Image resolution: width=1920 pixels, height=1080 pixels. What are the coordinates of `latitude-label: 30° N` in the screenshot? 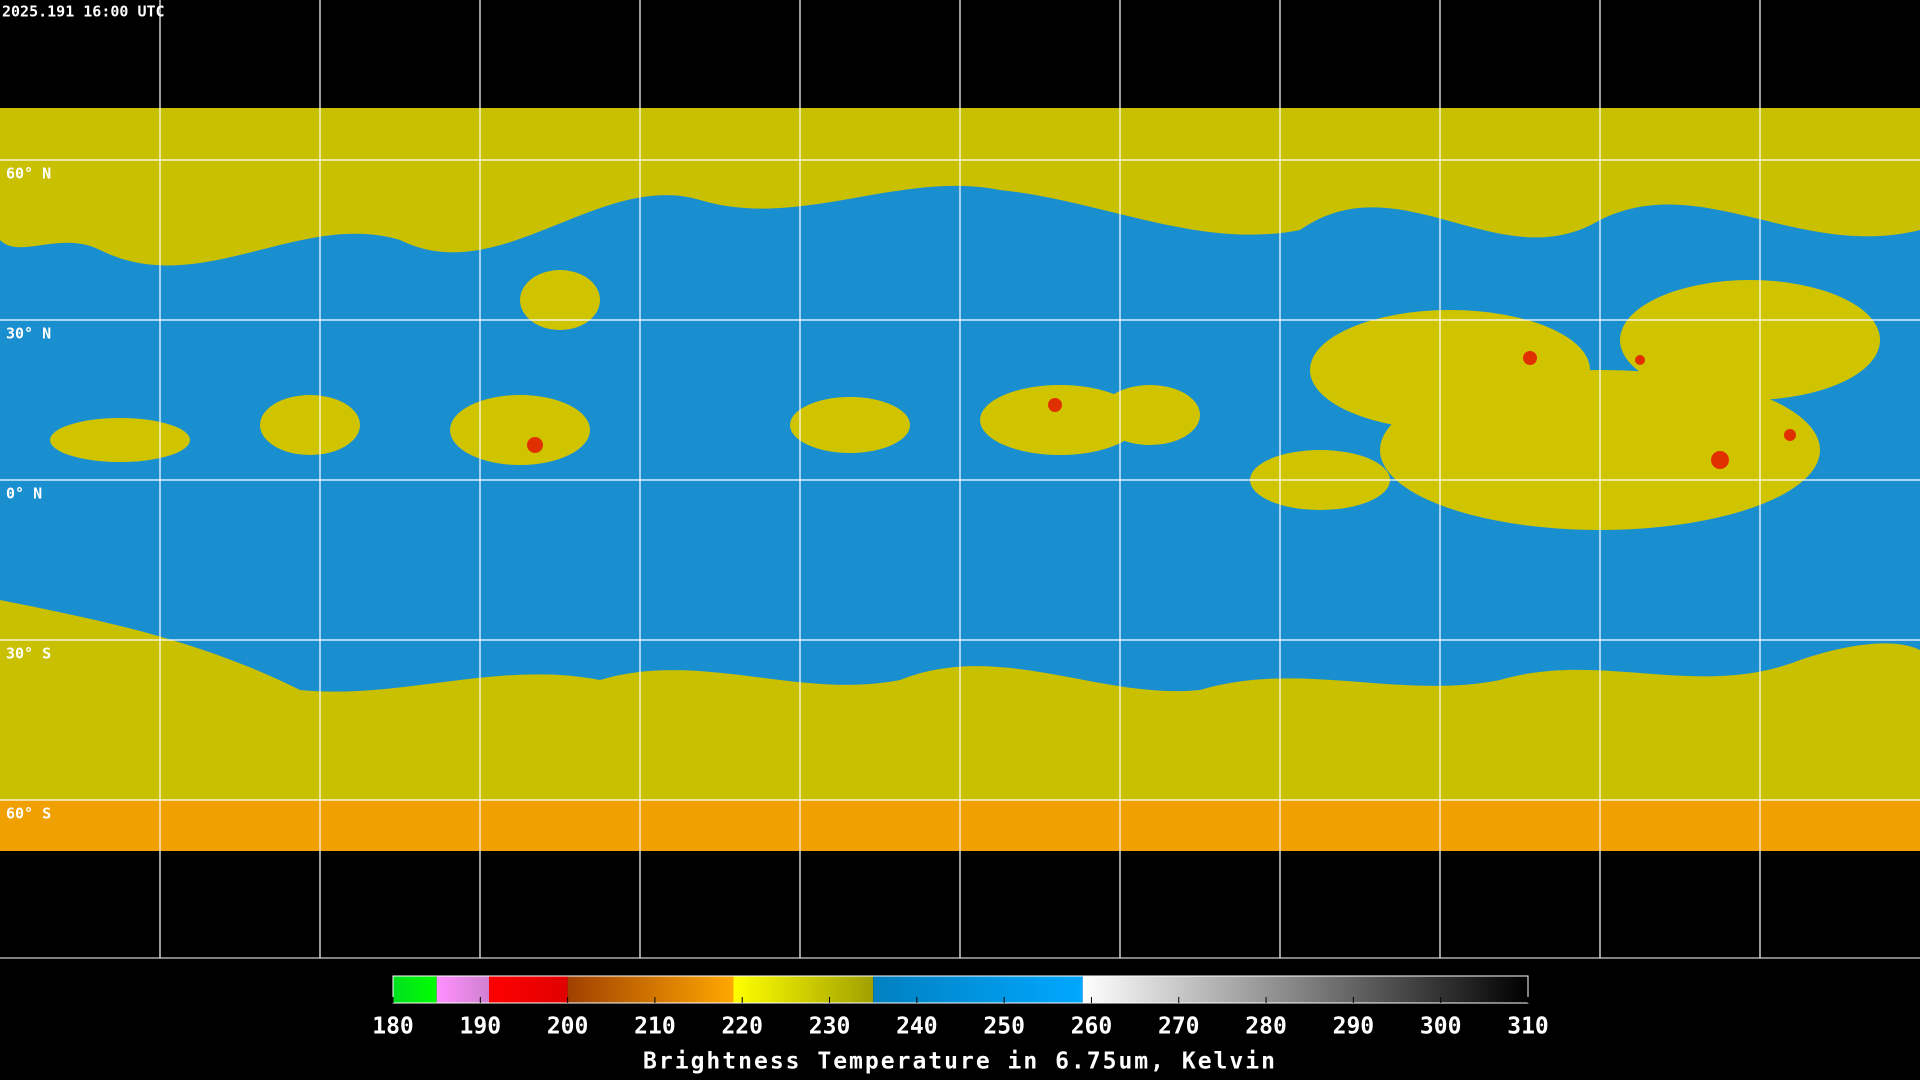 It's located at (28, 334).